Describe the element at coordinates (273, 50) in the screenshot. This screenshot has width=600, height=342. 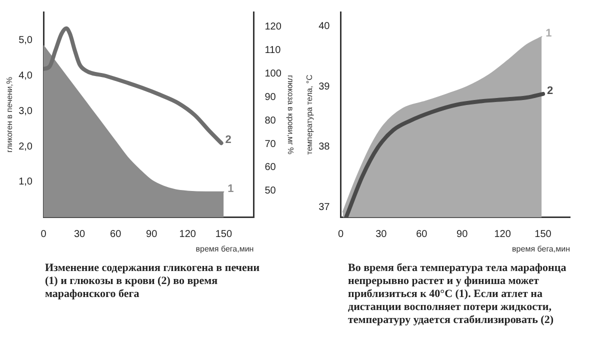
I see `y2-tick-label: 110` at that location.